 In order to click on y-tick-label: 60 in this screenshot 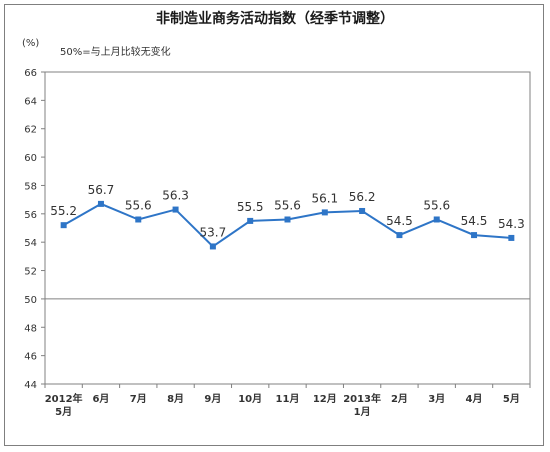, I will do `click(30, 158)`.